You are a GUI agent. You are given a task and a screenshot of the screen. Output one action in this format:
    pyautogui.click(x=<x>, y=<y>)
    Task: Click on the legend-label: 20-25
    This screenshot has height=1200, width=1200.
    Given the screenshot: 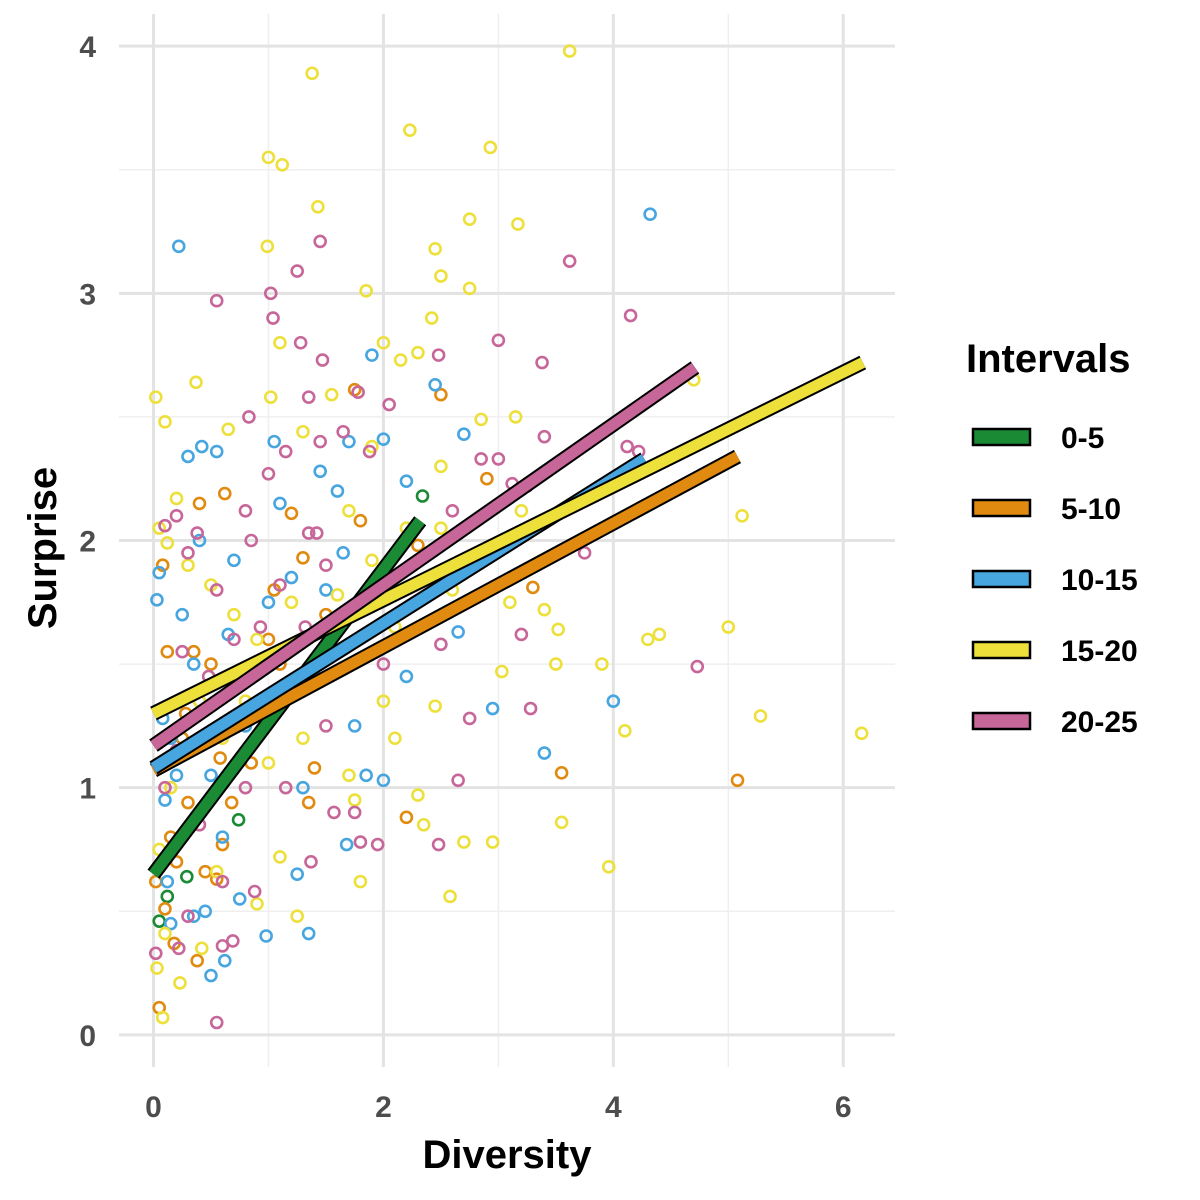 What is the action you would take?
    pyautogui.click(x=1099, y=722)
    